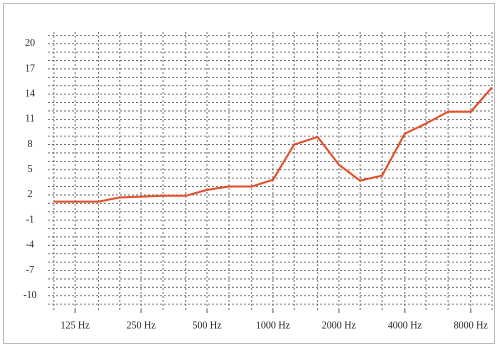 The image size is (498, 351). Describe the element at coordinates (30, 119) in the screenshot. I see `y-tick-label: 11` at that location.